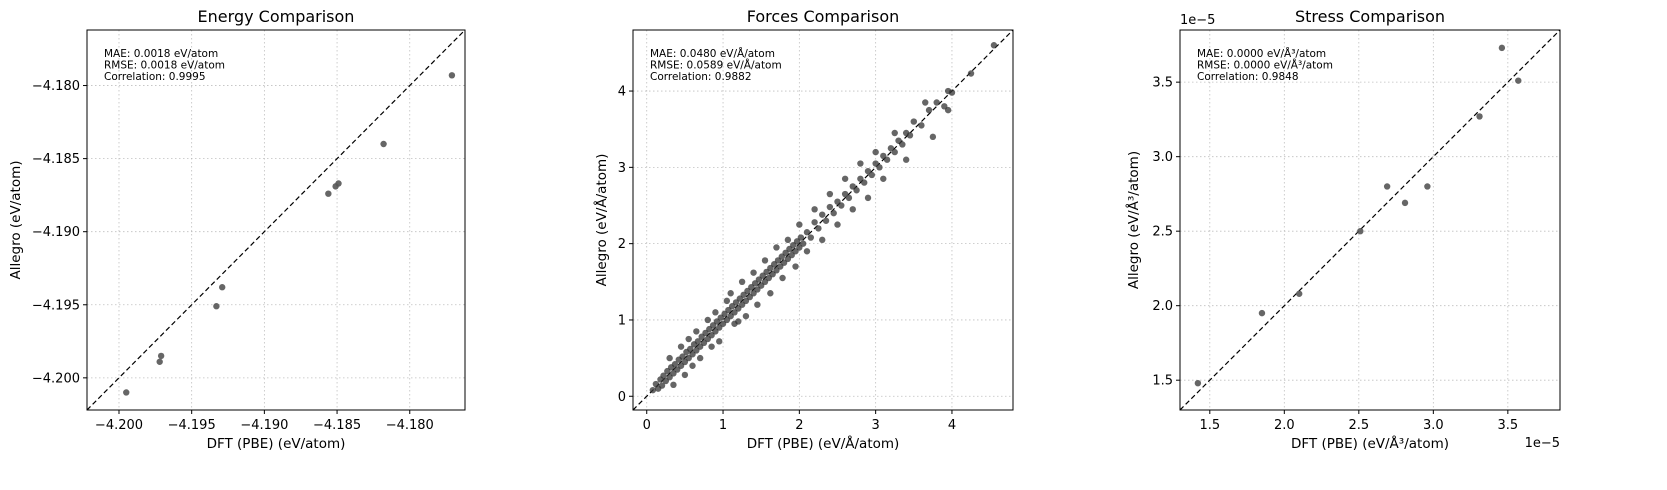 The image size is (1667, 490). Describe the element at coordinates (1370, 16) in the screenshot. I see `stress-chart-title: Stress Comparison` at that location.